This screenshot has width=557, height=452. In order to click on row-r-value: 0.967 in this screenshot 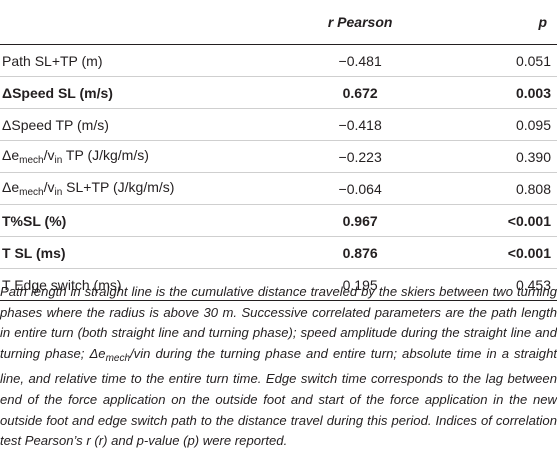, I will do `click(360, 220)`.